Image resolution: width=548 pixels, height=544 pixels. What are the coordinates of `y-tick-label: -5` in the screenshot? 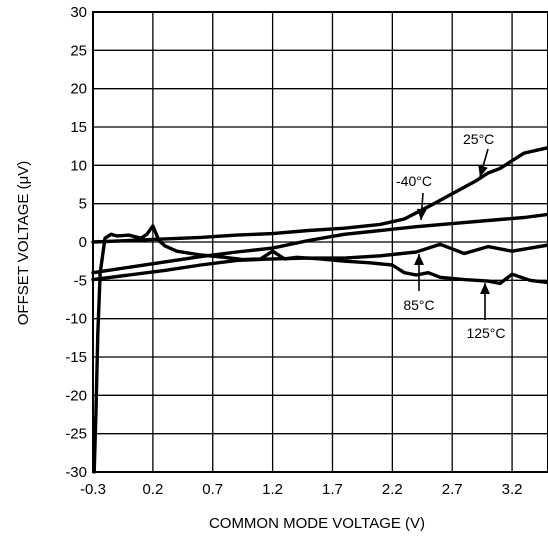 It's located at (80, 280).